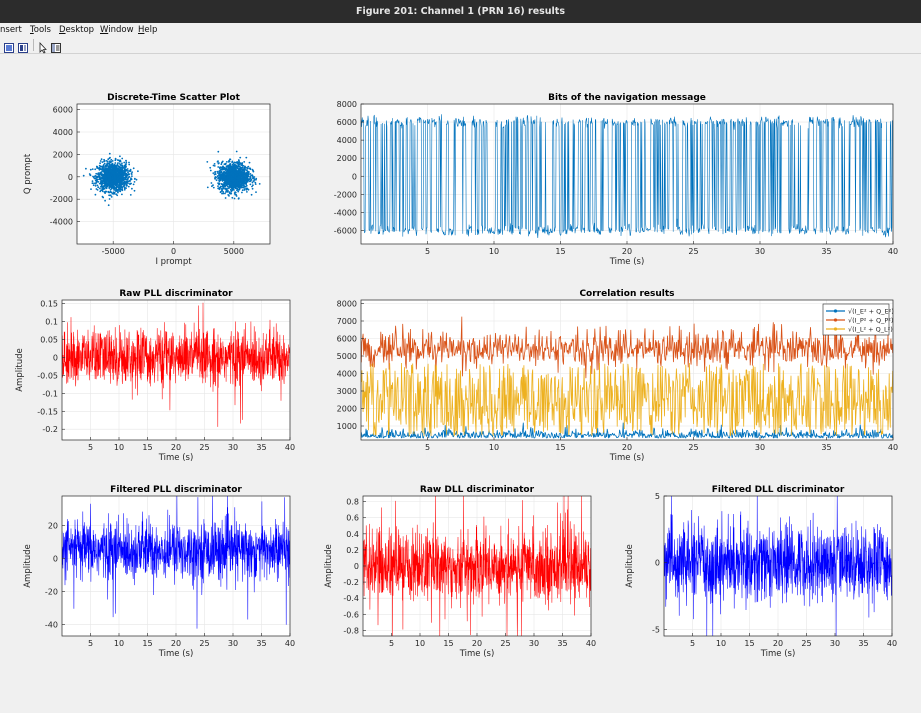 Image resolution: width=921 pixels, height=713 pixels. What do you see at coordinates (23, 46) in the screenshot?
I see `insert-colorbar-icon` at bounding box center [23, 46].